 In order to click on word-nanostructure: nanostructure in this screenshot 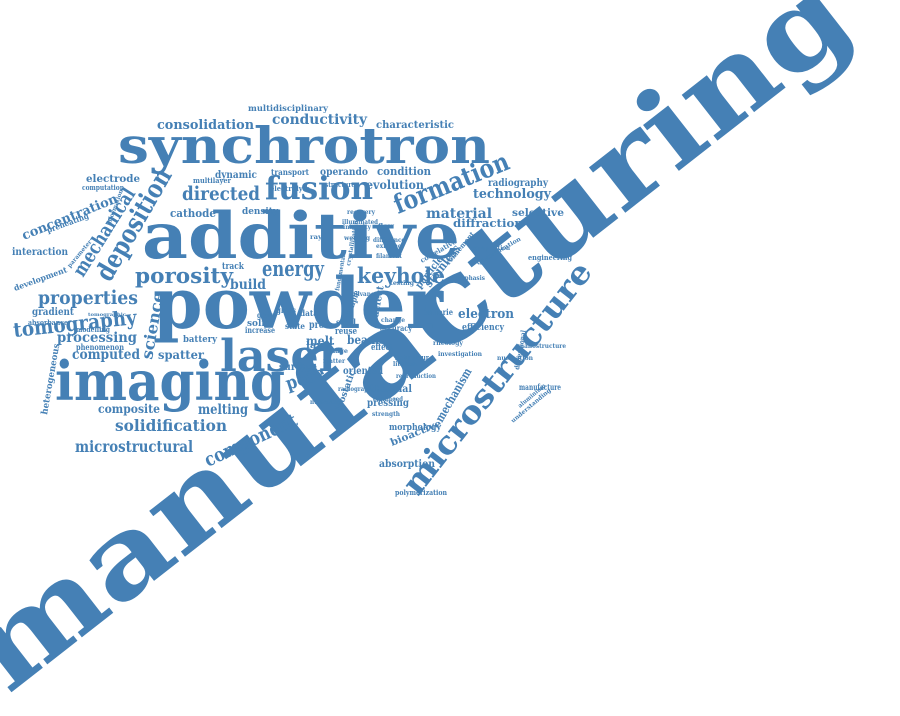, I will do `click(543, 346)`.